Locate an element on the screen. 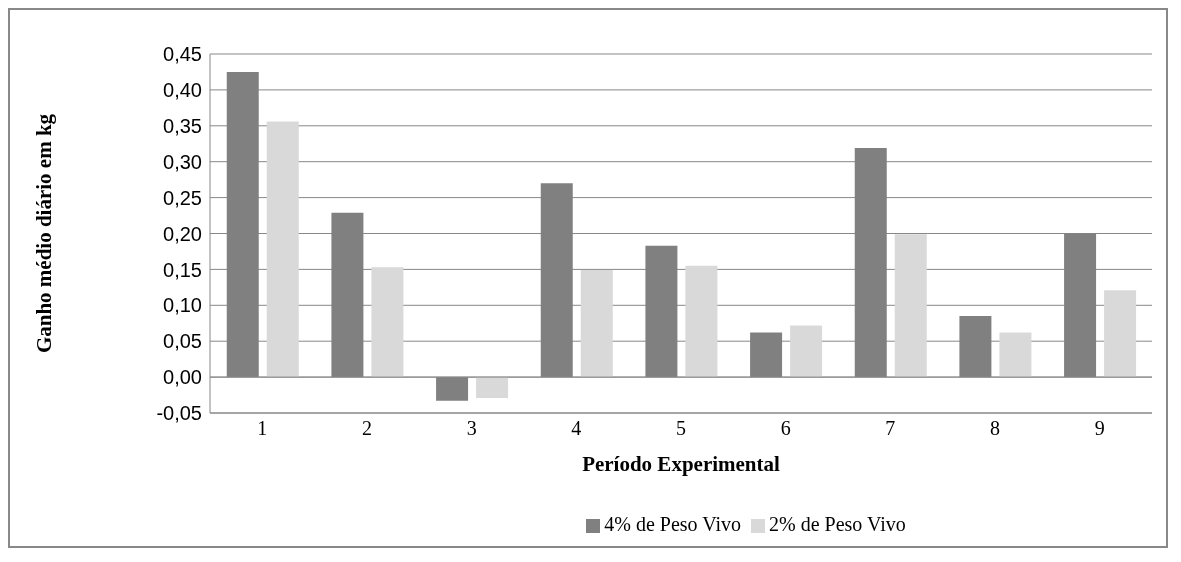 The image size is (1181, 562). x-axis-title: Período Experimental is located at coordinates (681, 464).